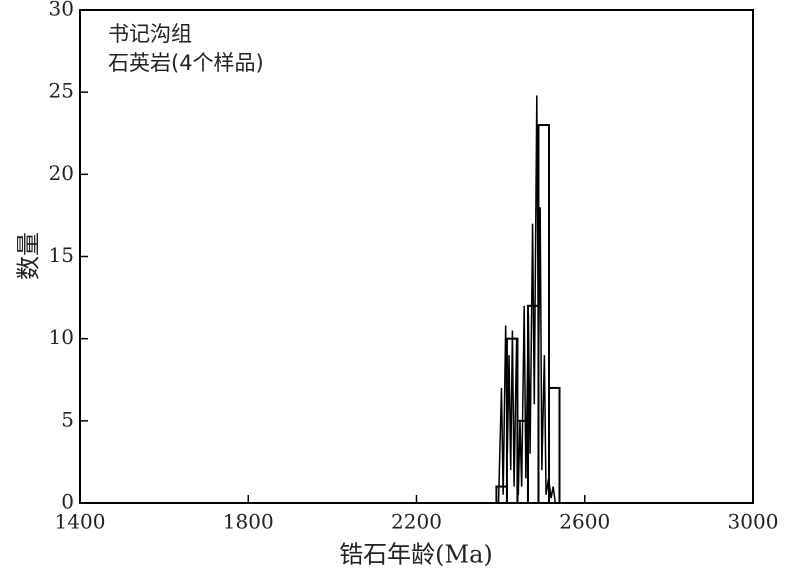 The image size is (800, 577). I want to click on annotation: 书记沟组, so click(150, 34).